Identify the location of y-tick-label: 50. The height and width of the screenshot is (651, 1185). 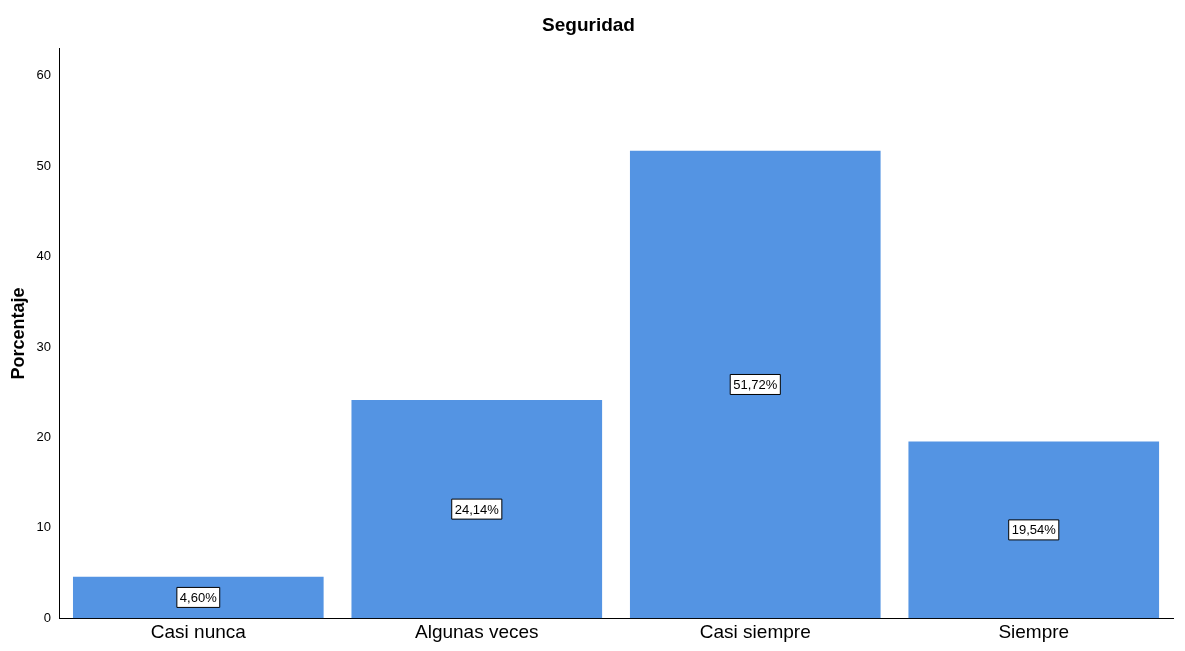
(44, 165).